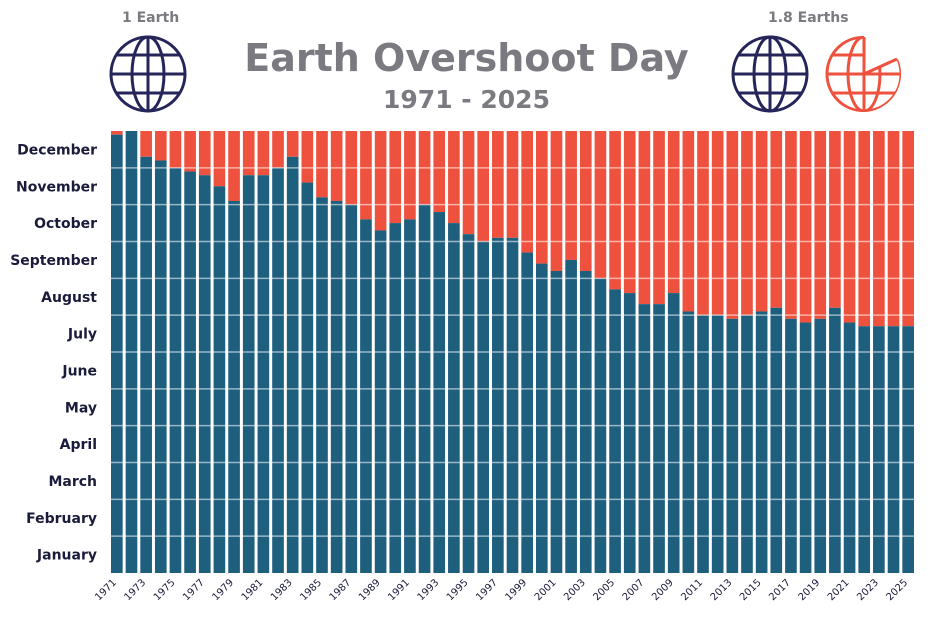 The height and width of the screenshot is (635, 933). What do you see at coordinates (81, 408) in the screenshot?
I see `month-label: May` at bounding box center [81, 408].